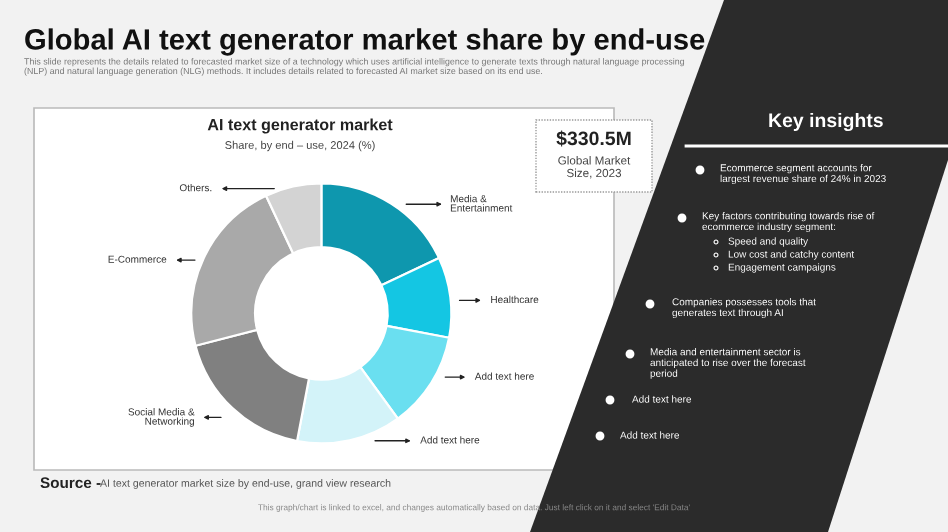 The width and height of the screenshot is (948, 532). I want to click on text: AI text generator market, so click(300, 126).